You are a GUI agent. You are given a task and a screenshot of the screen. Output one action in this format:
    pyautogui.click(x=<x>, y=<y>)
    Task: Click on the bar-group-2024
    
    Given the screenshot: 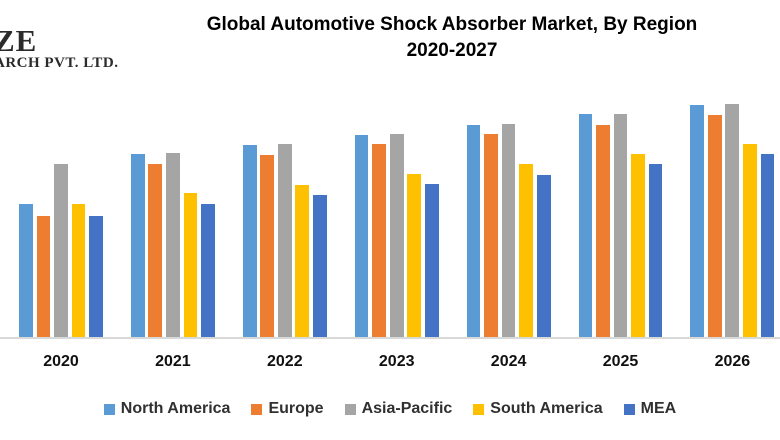 What is the action you would take?
    pyautogui.click(x=508, y=230)
    